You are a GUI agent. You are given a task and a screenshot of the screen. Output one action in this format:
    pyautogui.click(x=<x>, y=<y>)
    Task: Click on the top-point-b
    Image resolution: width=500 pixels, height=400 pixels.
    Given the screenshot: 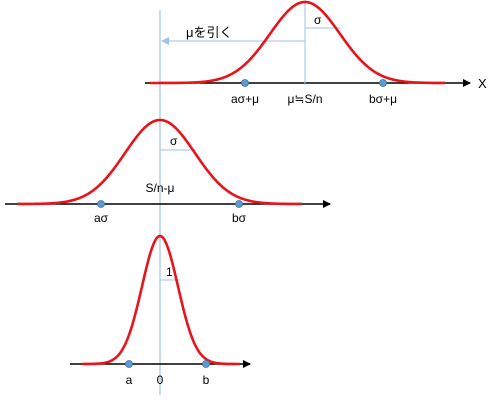 What is the action you would take?
    pyautogui.click(x=383, y=83)
    